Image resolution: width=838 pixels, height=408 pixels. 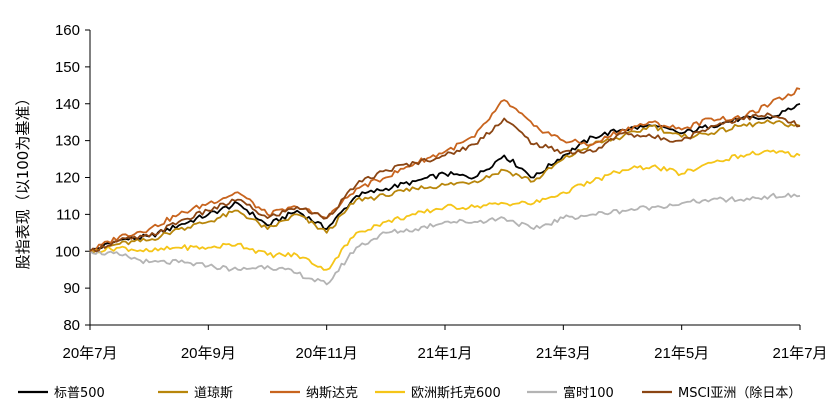 I want to click on y-tick-label: 100, so click(x=67, y=251).